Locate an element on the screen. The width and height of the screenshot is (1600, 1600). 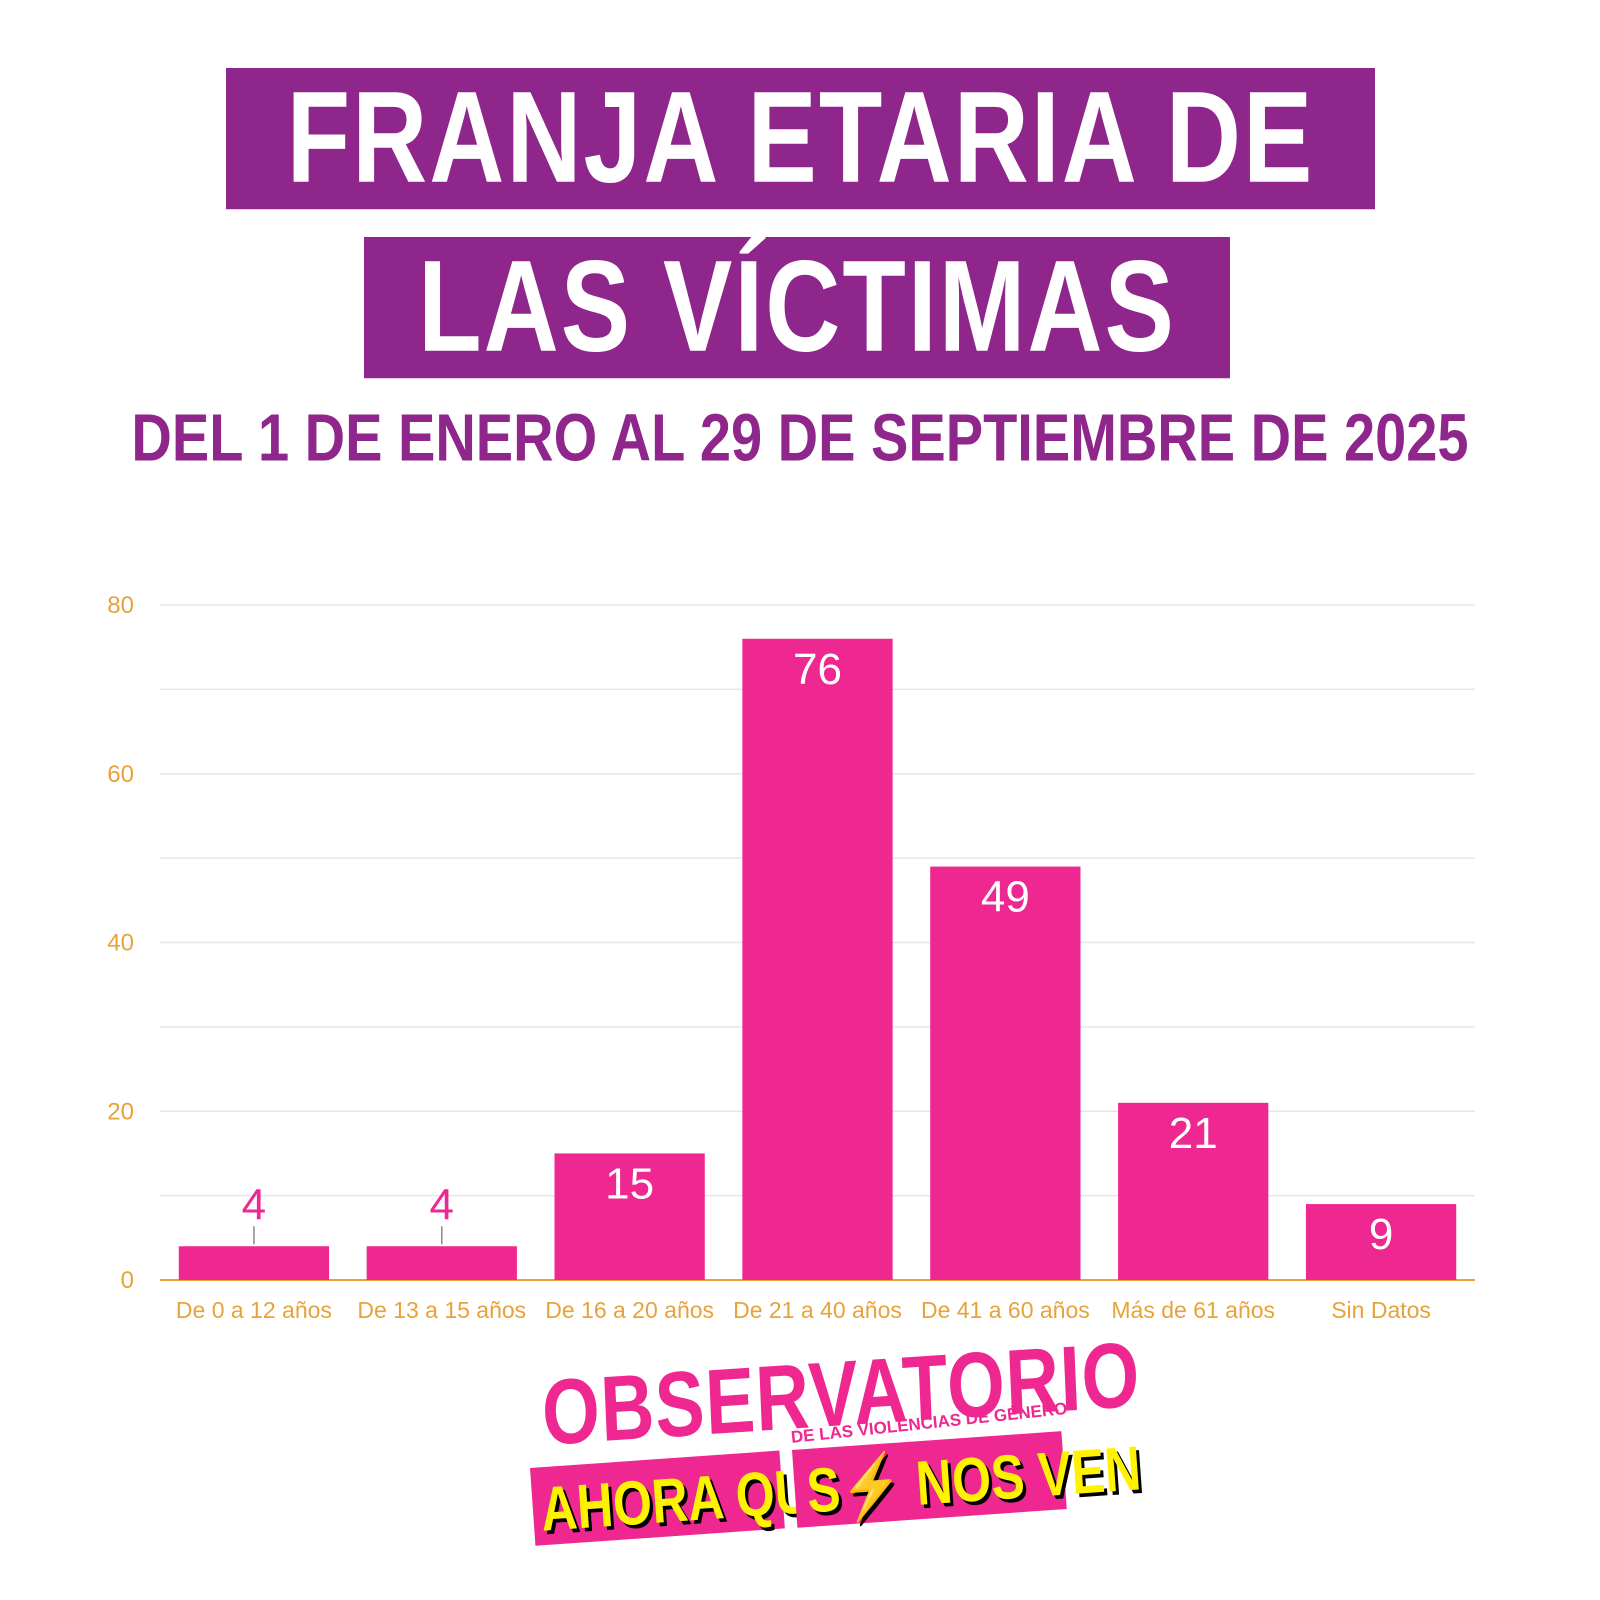
logo-si-nos-ven-text: S⚡ NOS VEN is located at coordinates (974, 1480).